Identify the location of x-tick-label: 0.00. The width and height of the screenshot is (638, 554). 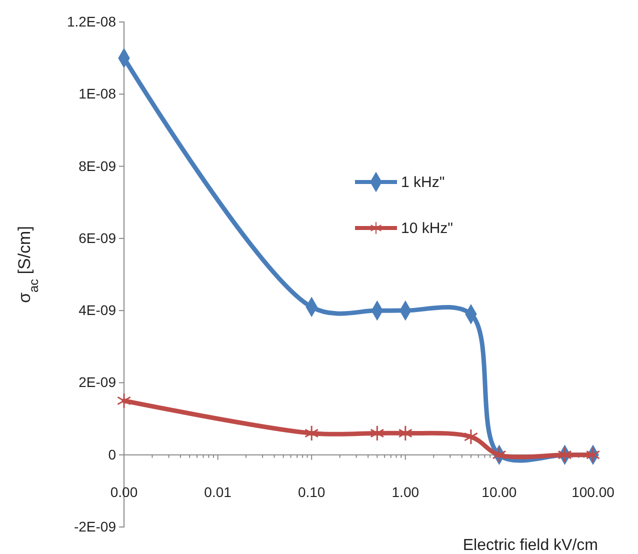
(124, 492).